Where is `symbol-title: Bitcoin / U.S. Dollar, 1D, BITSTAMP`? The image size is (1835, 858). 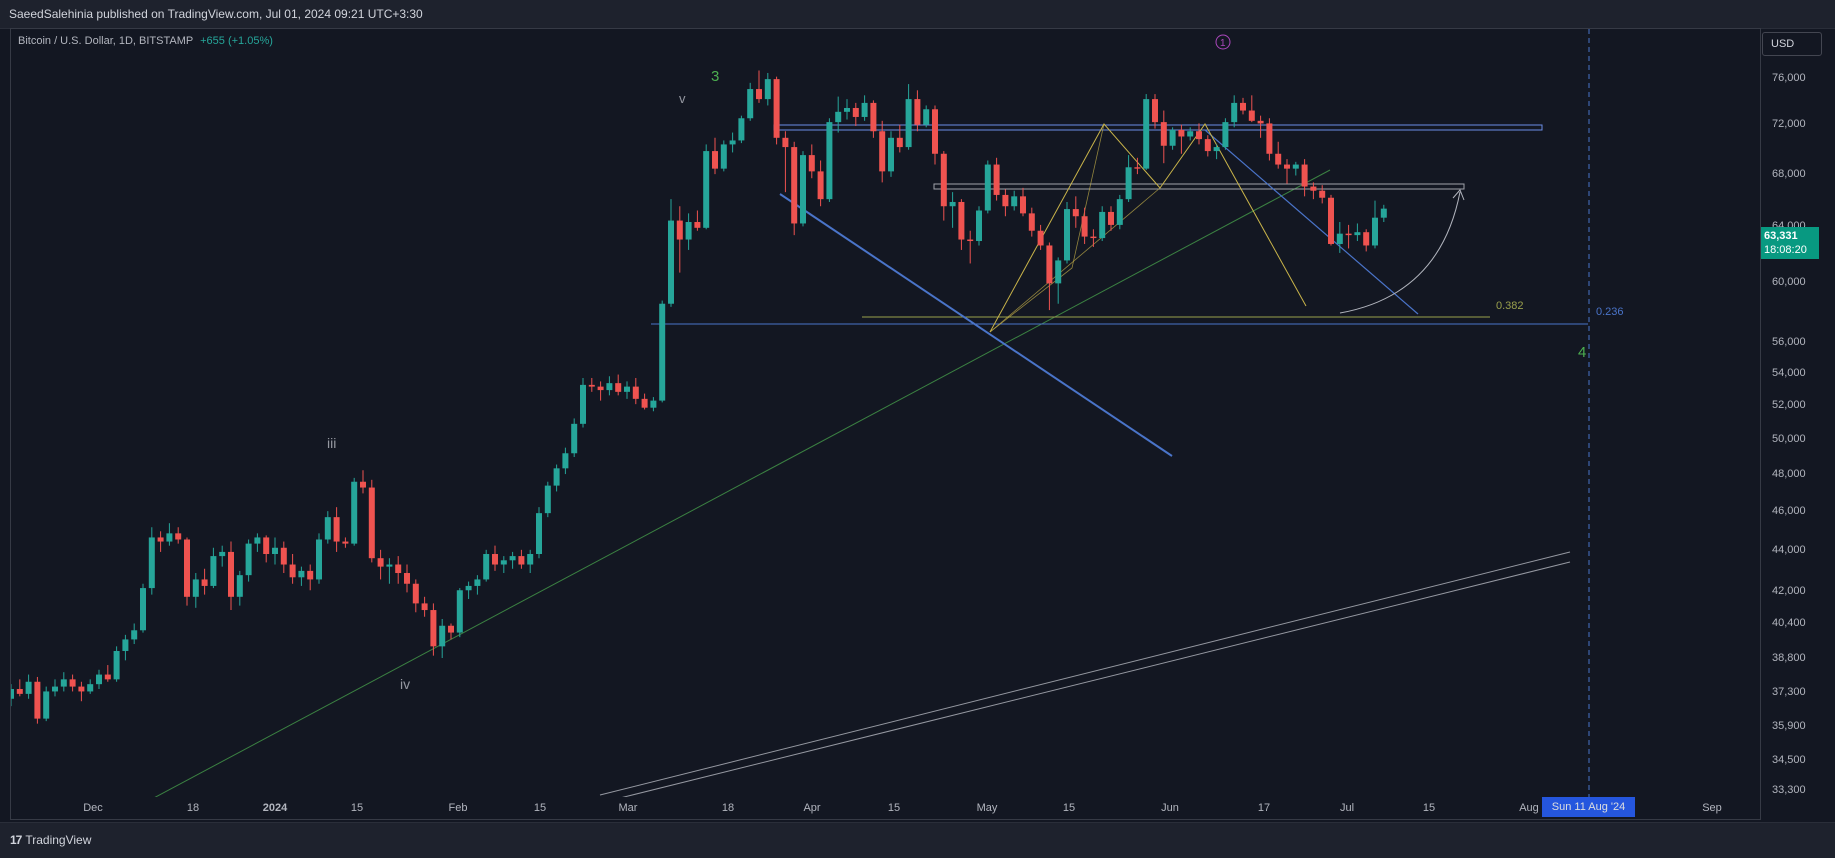 symbol-title: Bitcoin / U.S. Dollar, 1D, BITSTAMP is located at coordinates (106, 41).